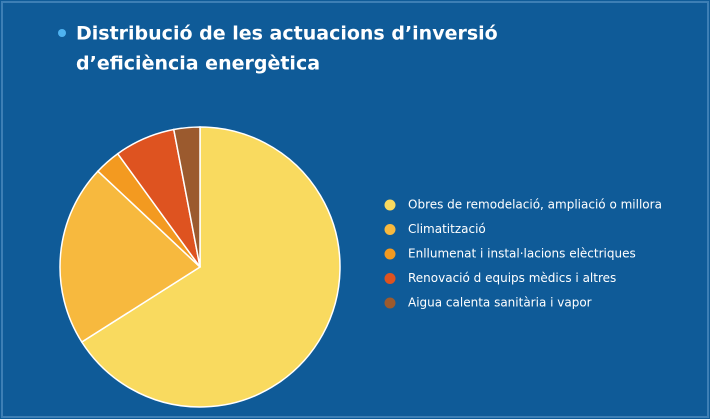 This screenshot has height=419, width=710. Describe the element at coordinates (198, 64) in the screenshot. I see `chart-title: d’eficiència energètica` at that location.